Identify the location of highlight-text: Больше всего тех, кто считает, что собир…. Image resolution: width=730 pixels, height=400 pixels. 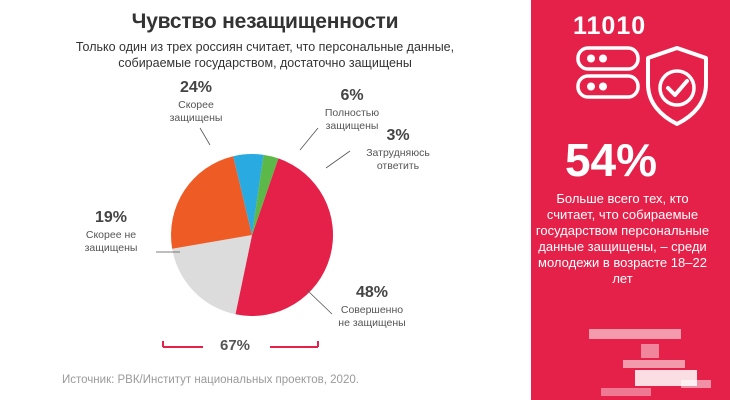
(622, 238).